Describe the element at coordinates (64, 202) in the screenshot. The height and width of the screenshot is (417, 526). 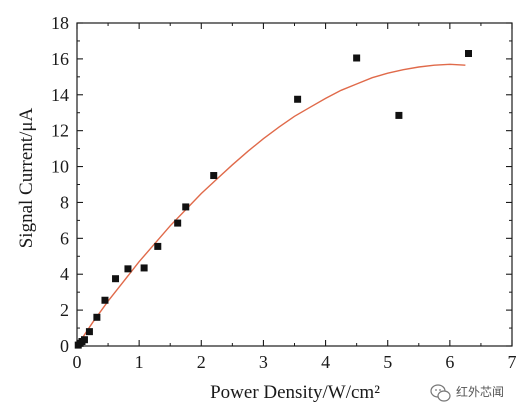
I see `y-tick-label: 8` at that location.